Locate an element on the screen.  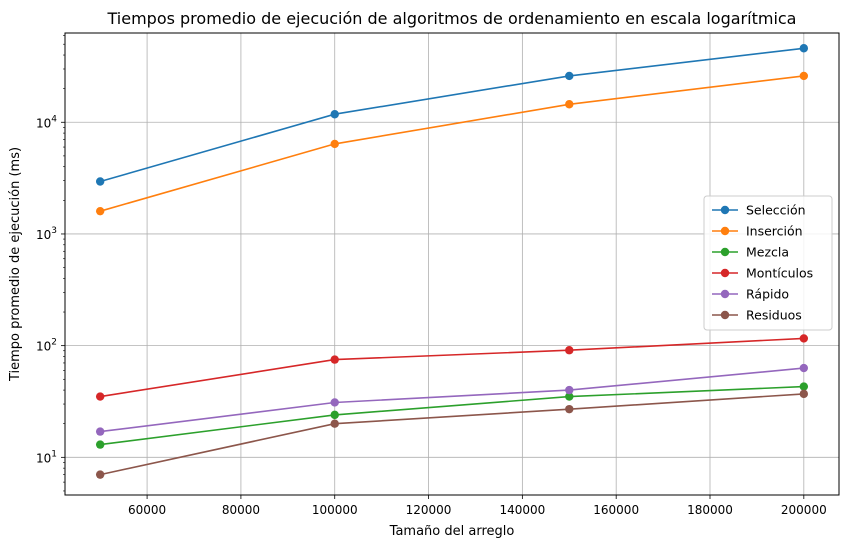
x-tick-label: 80000 is located at coordinates (241, 510).